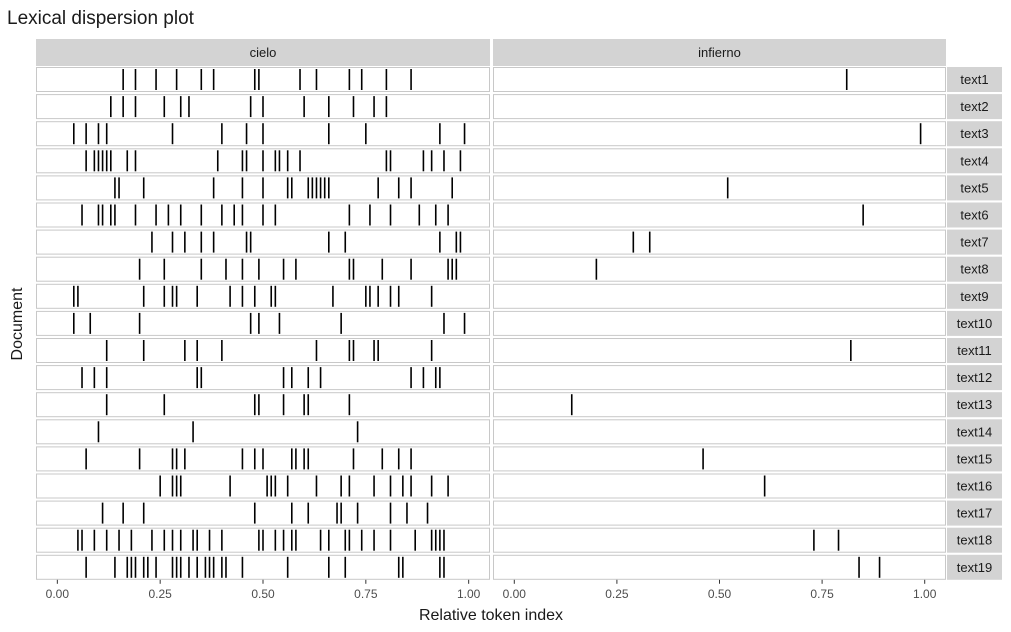  I want to click on document-label-text3: text3, so click(974, 133).